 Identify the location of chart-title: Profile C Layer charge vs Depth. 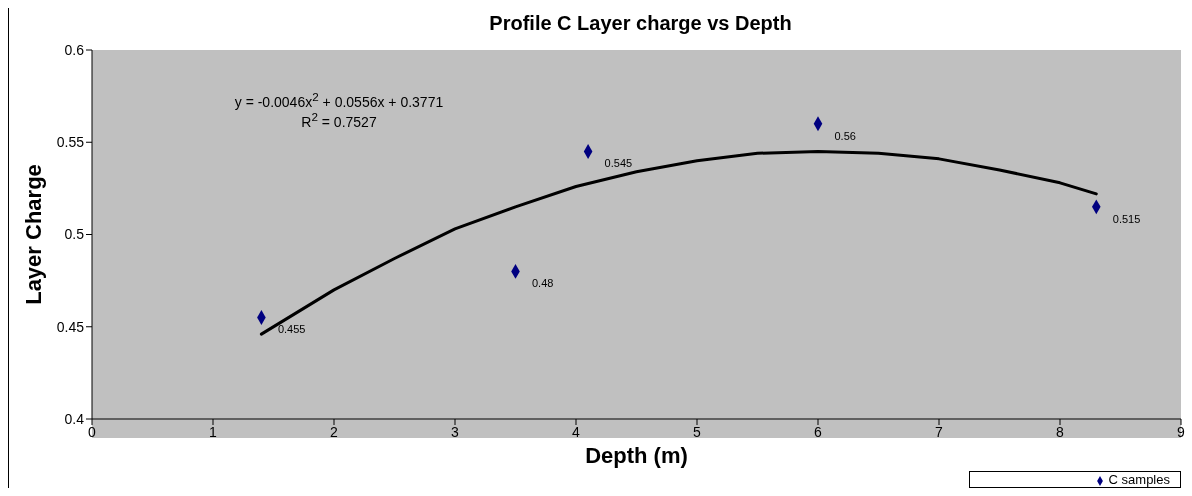
(640, 23).